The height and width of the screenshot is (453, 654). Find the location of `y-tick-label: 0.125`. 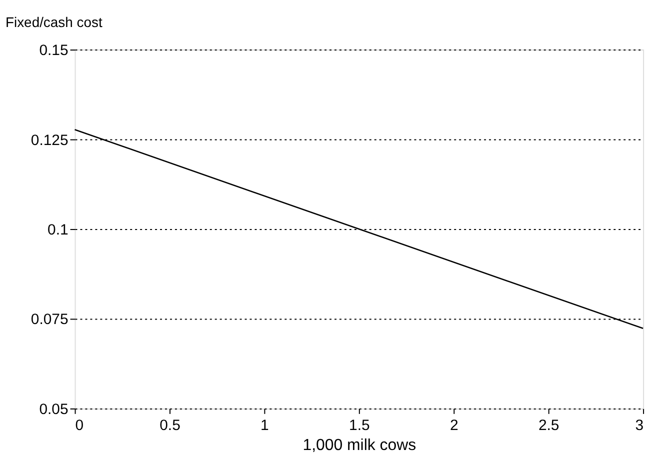

y-tick-label: 0.125 is located at coordinates (49, 140).